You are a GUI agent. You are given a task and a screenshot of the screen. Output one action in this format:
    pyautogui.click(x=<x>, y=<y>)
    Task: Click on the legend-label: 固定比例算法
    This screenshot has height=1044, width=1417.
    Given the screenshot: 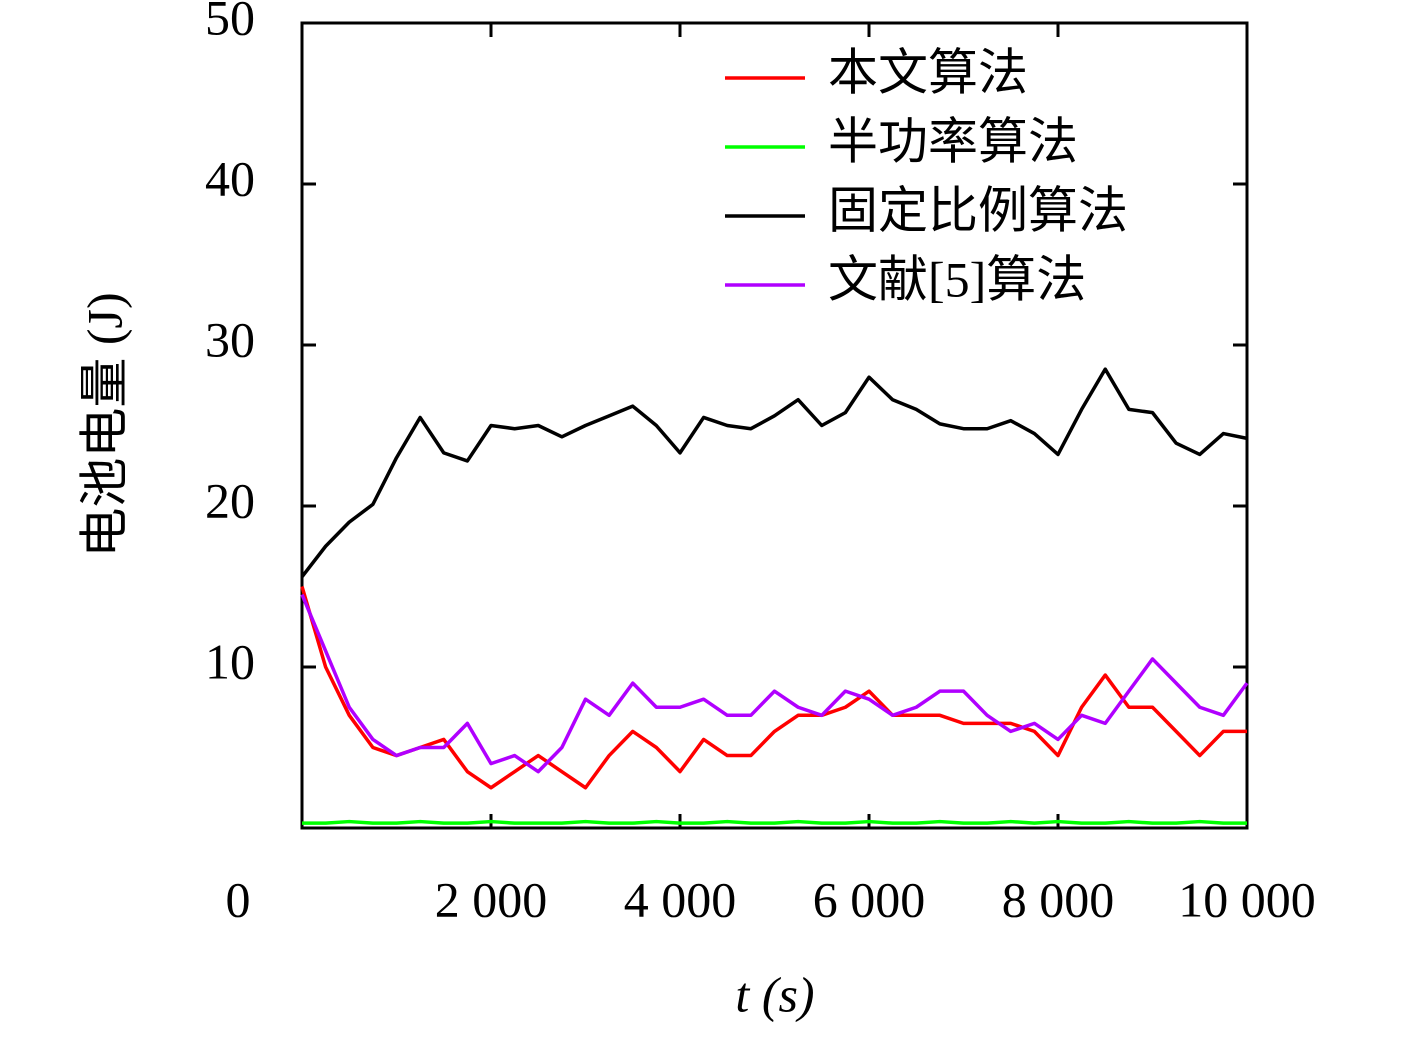 What is the action you would take?
    pyautogui.click(x=978, y=210)
    